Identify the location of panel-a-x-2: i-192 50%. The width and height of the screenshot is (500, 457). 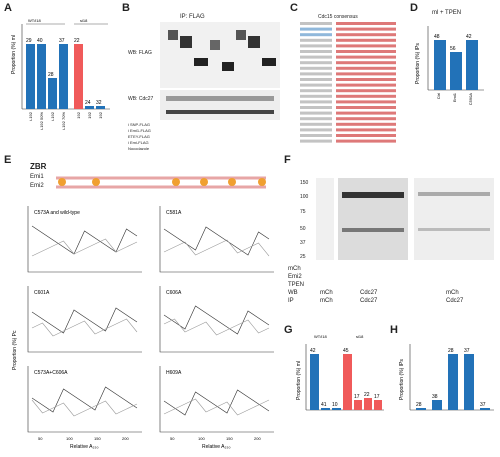
(41, 121).